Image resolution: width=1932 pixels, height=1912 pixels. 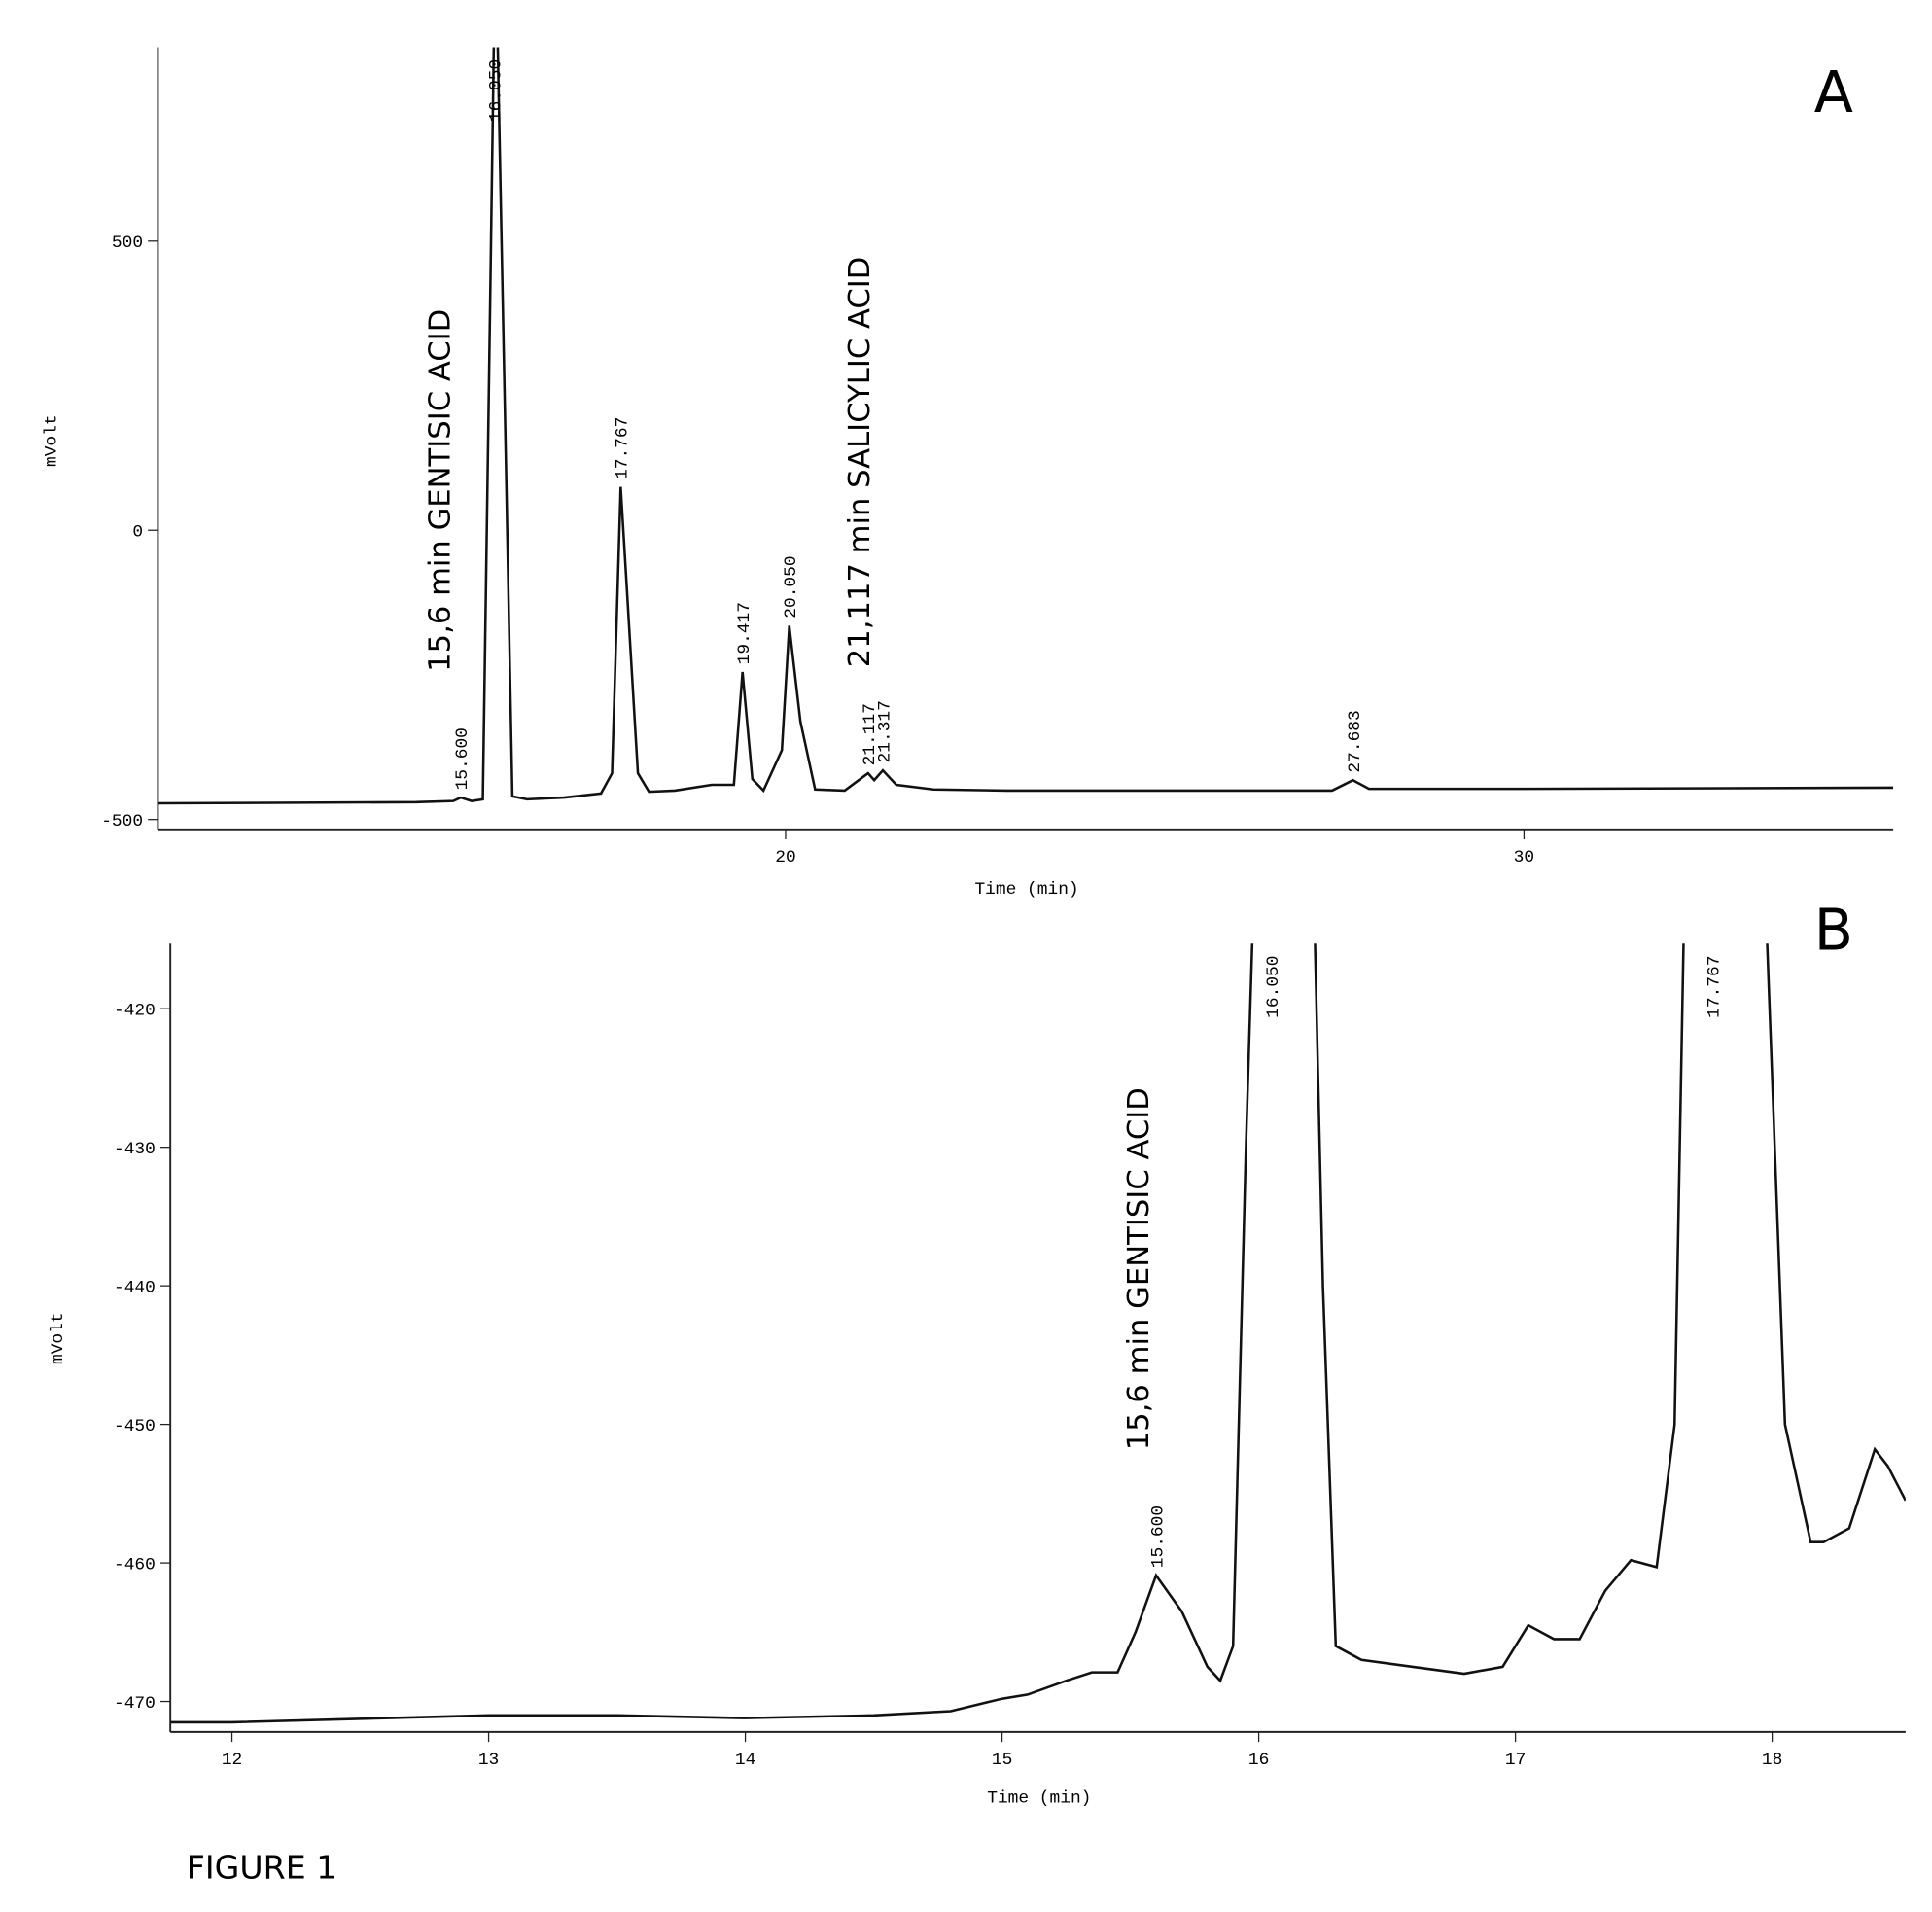 I want to click on peak-label: 20.050, so click(x=791, y=586).